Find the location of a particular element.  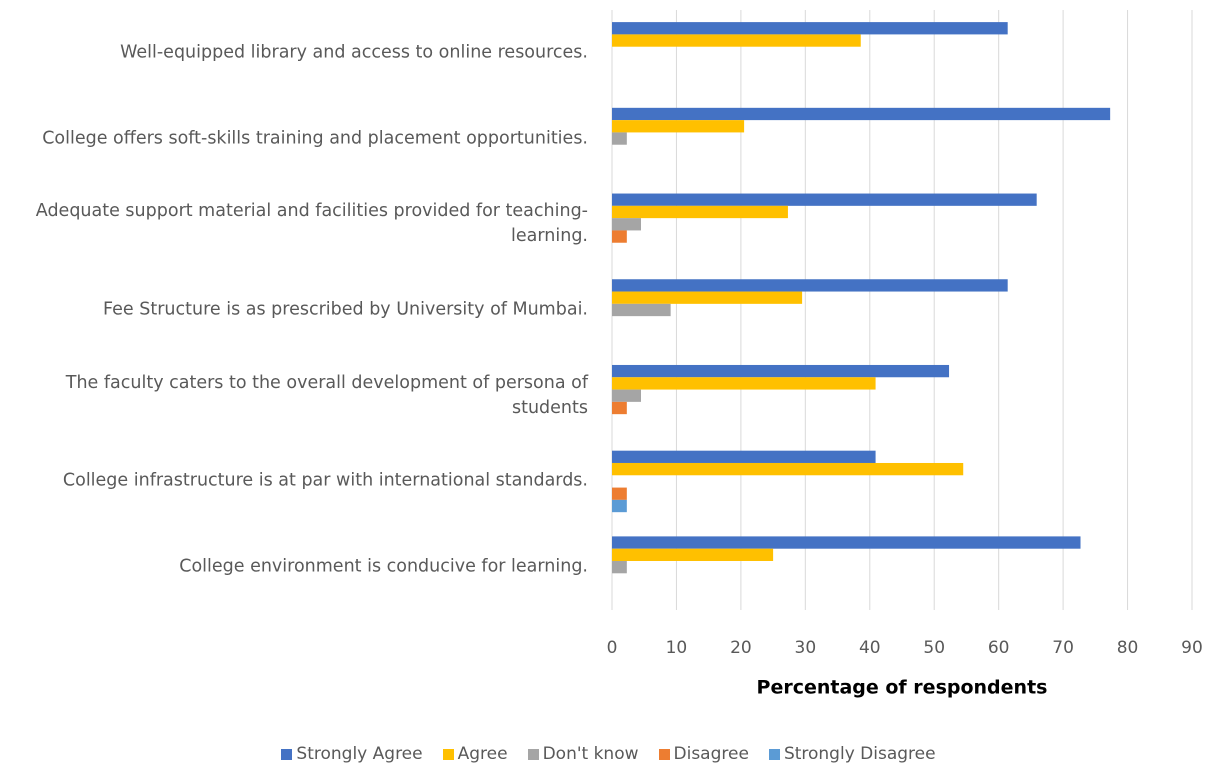

x-tick-label: 10 is located at coordinates (677, 648).